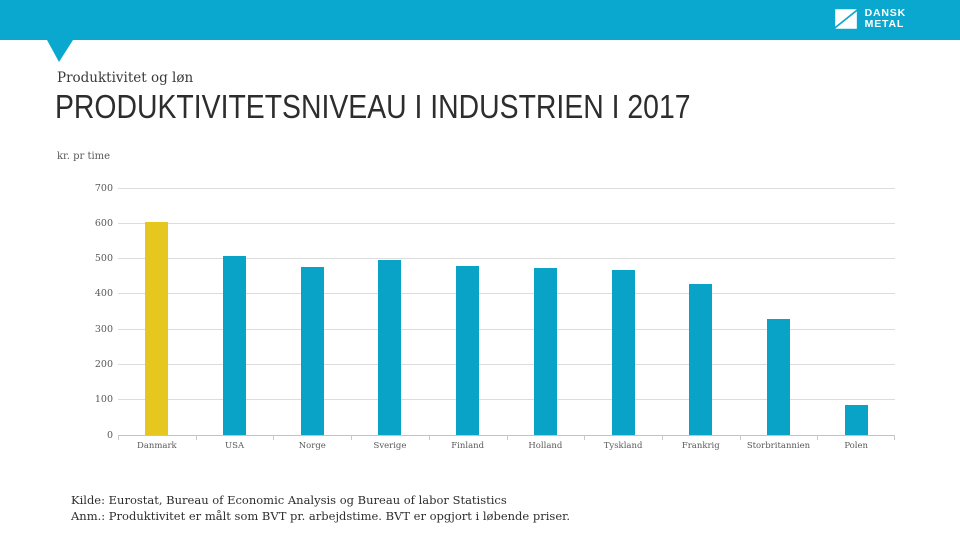 This screenshot has height=540, width=960. What do you see at coordinates (91, 312) in the screenshot?
I see `y-axis-labels: 0 100 200 300 400 500 600 700` at bounding box center [91, 312].